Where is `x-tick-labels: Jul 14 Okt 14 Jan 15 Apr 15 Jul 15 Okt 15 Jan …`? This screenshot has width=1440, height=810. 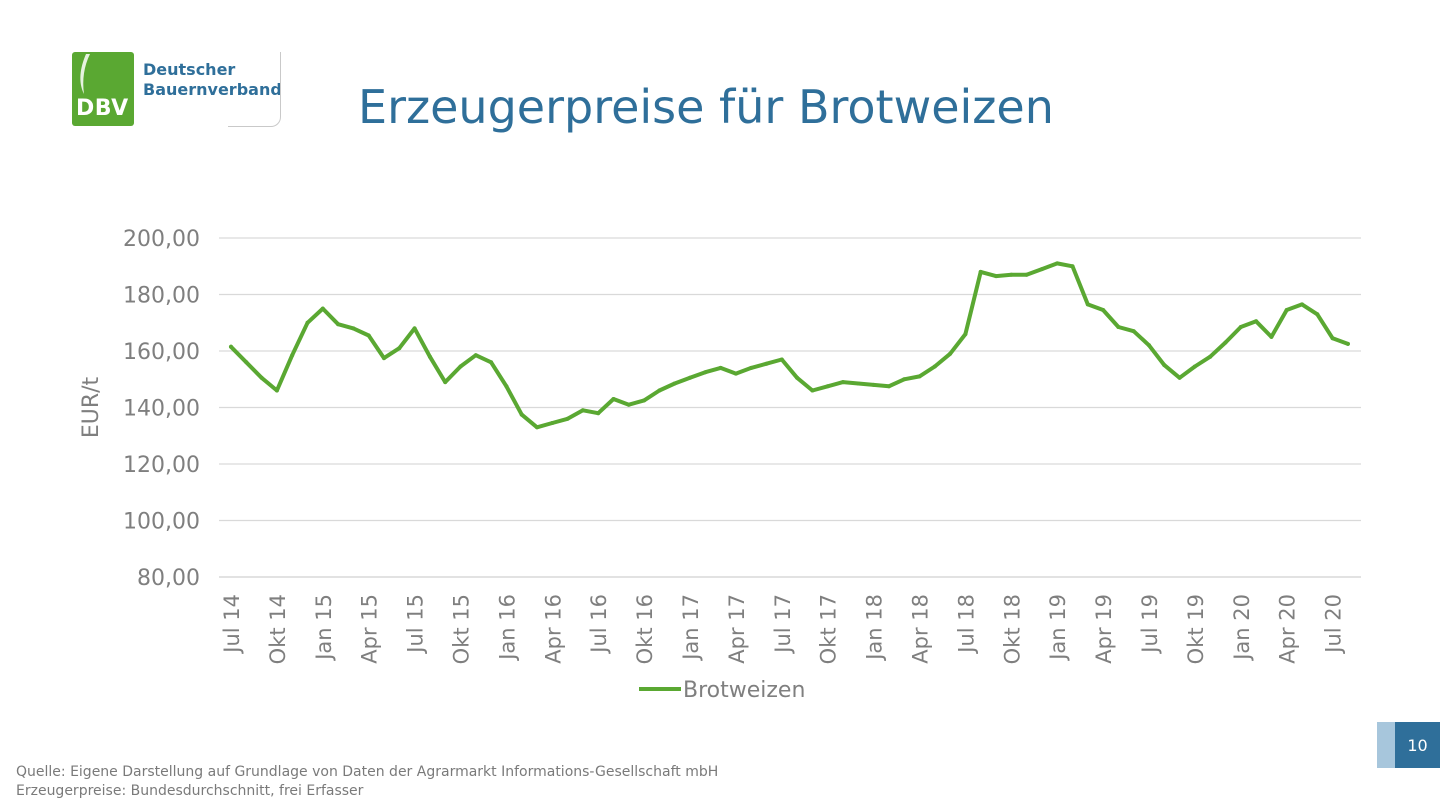
x-tick-labels: Jul 14 Okt 14 Jan 15 Apr 15 Jul 15 Okt 15 Jan … is located at coordinates (783, 629).